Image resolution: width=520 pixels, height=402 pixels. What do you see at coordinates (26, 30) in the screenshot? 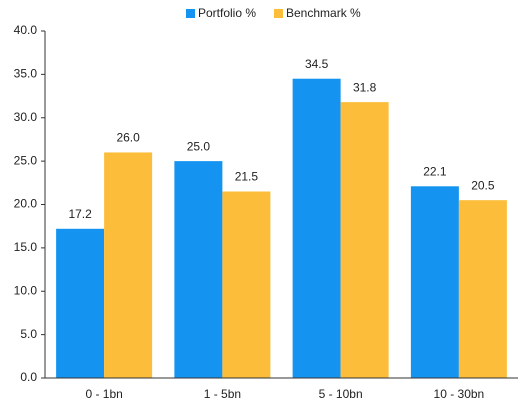
I see `y-tick-label: 40.0` at bounding box center [26, 30].